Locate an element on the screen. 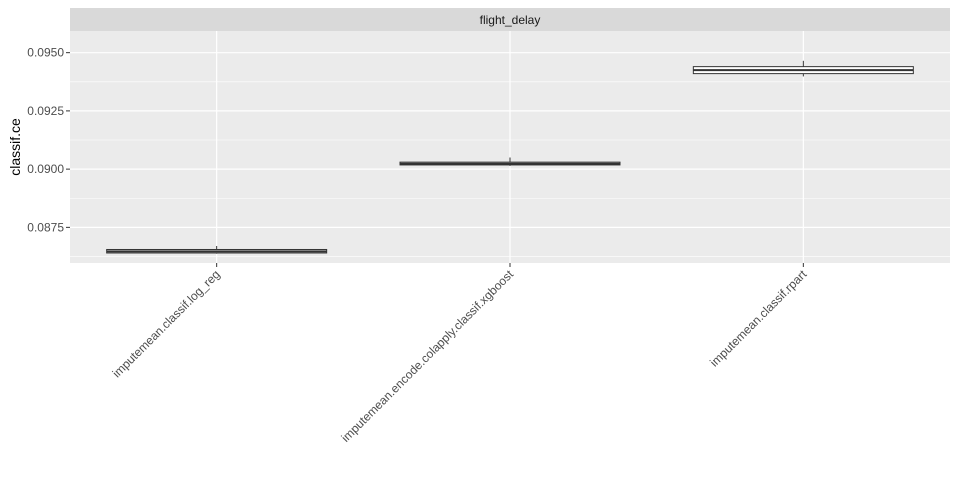 The width and height of the screenshot is (960, 480). y-axis: 0.0875 0.0900 0.0925 0.0950 is located at coordinates (48, 140).